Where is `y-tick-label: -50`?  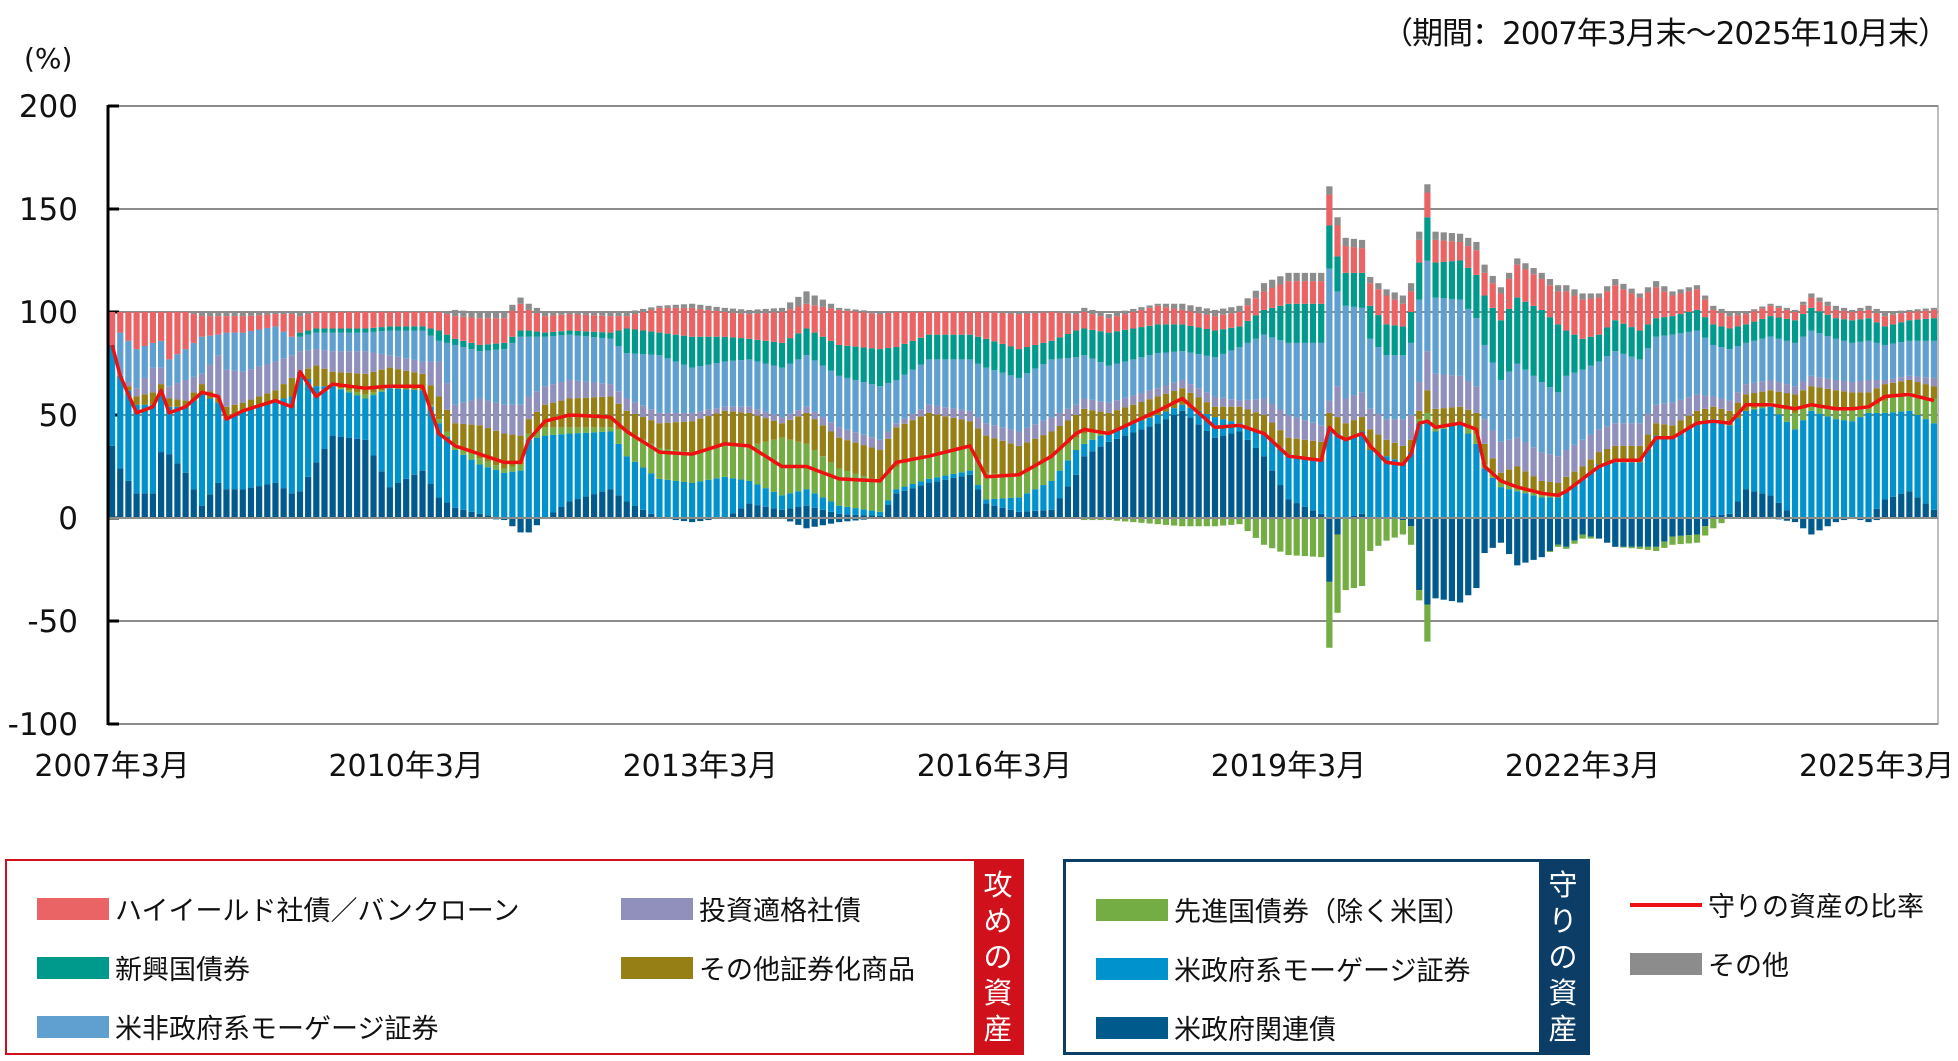 y-tick-label: -50 is located at coordinates (52, 622).